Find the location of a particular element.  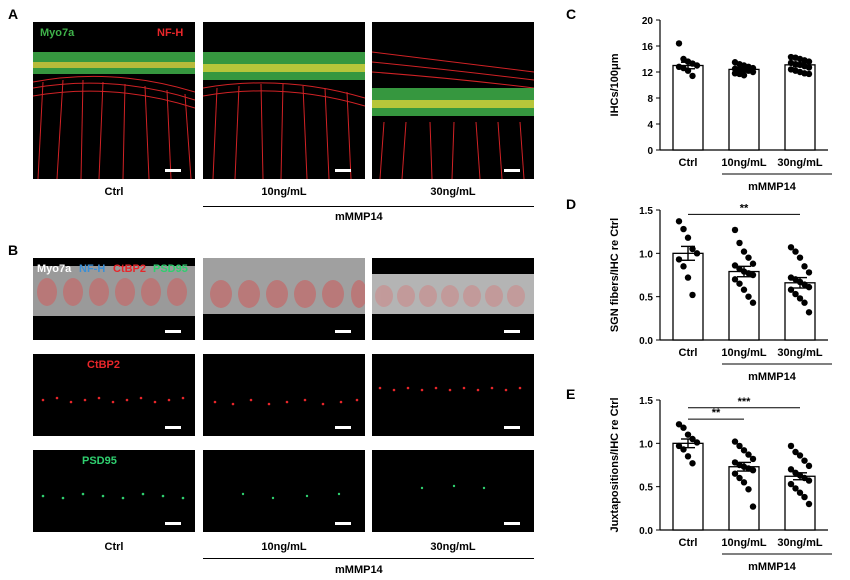

y-tick-label: 20 is located at coordinates (648, 21).